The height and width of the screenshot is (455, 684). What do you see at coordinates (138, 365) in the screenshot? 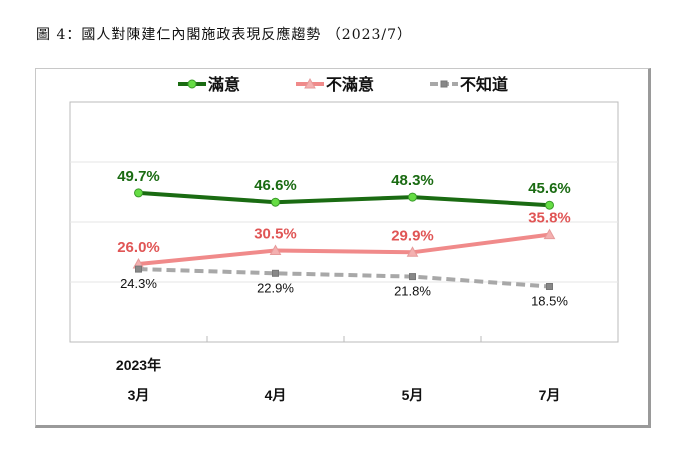
I see `year-label: 2023年` at bounding box center [138, 365].